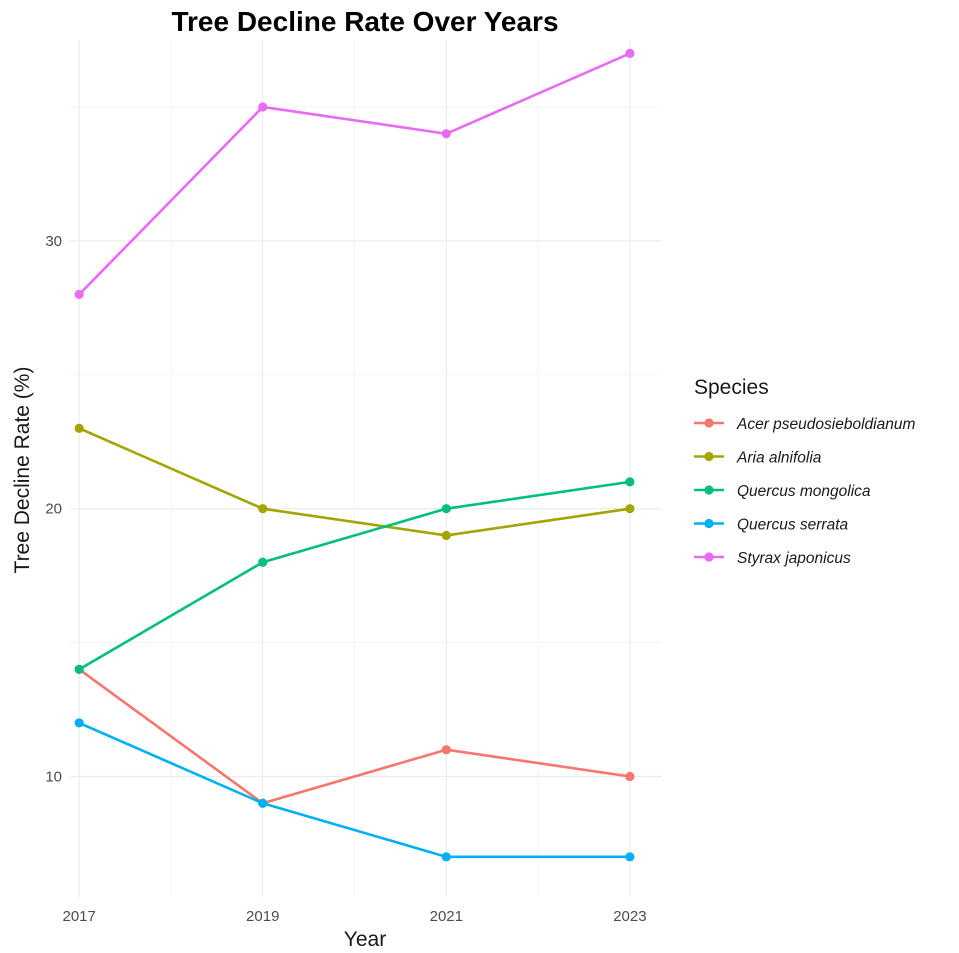  I want to click on data-point-quercus-serrata-2019, so click(263, 803).